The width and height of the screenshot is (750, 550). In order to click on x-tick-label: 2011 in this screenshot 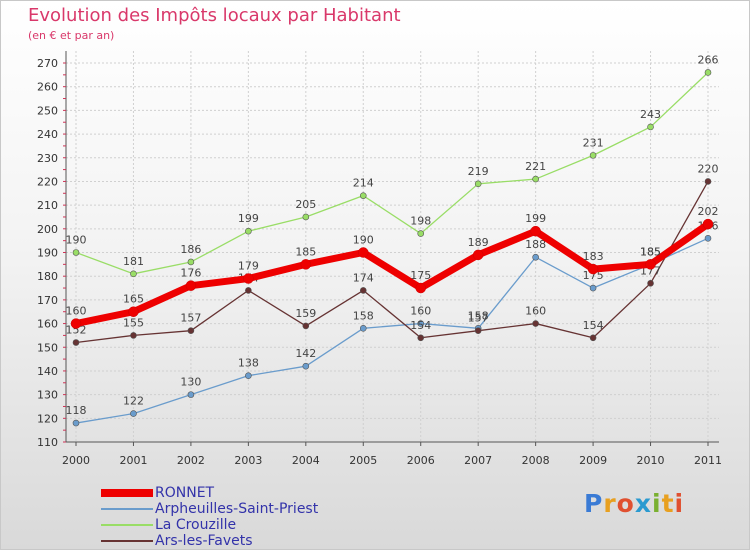, I will do `click(708, 460)`.